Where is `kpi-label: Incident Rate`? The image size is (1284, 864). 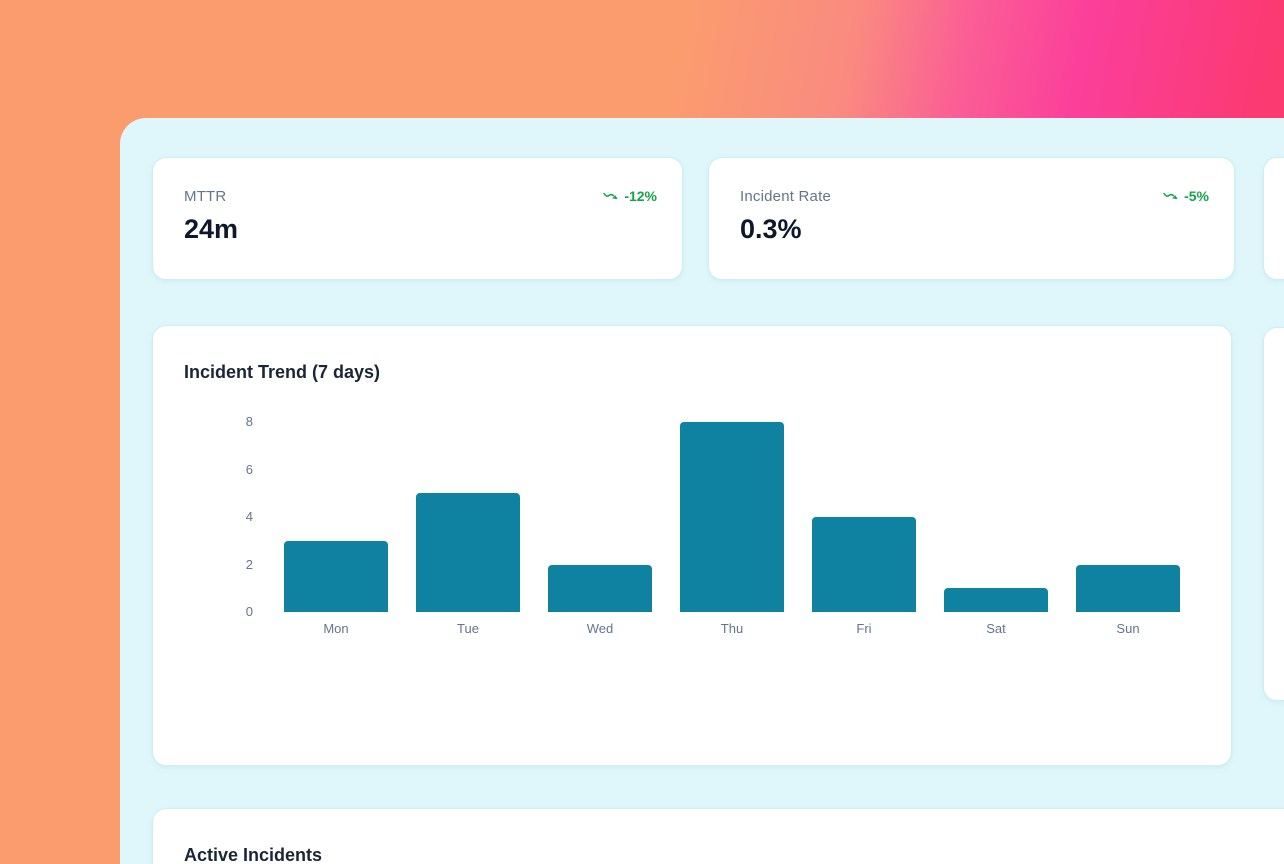
kpi-label: Incident Rate is located at coordinates (785, 196).